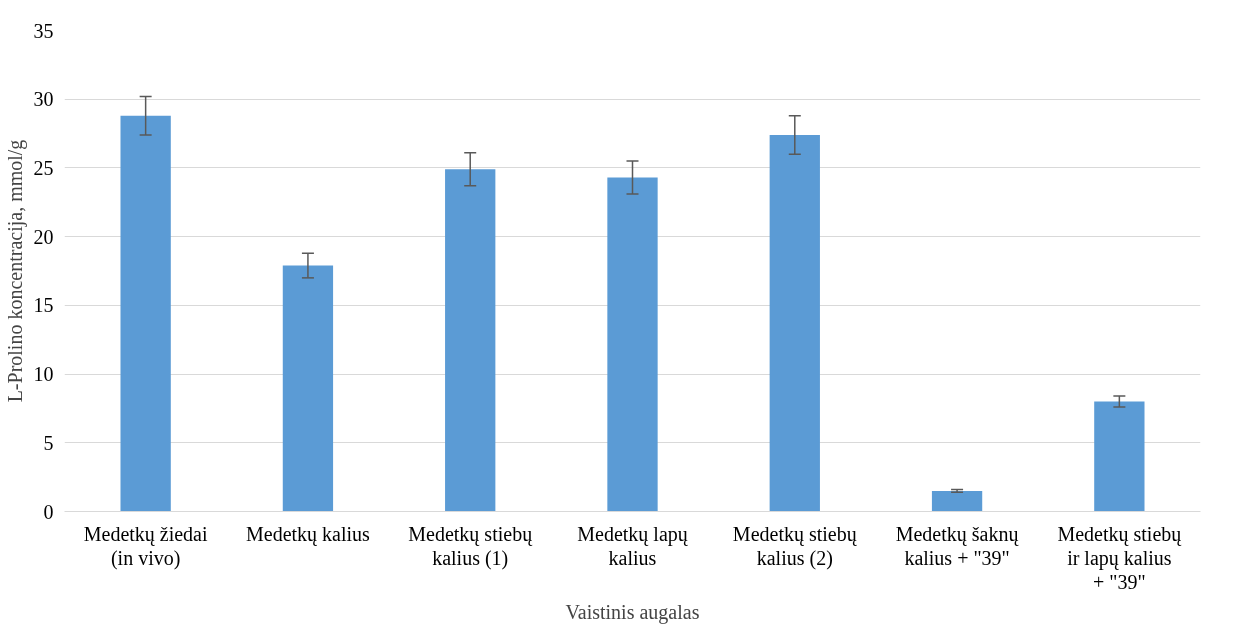 This screenshot has height=630, width=1245. Describe the element at coordinates (43, 305) in the screenshot. I see `y-tick-label: 15` at that location.